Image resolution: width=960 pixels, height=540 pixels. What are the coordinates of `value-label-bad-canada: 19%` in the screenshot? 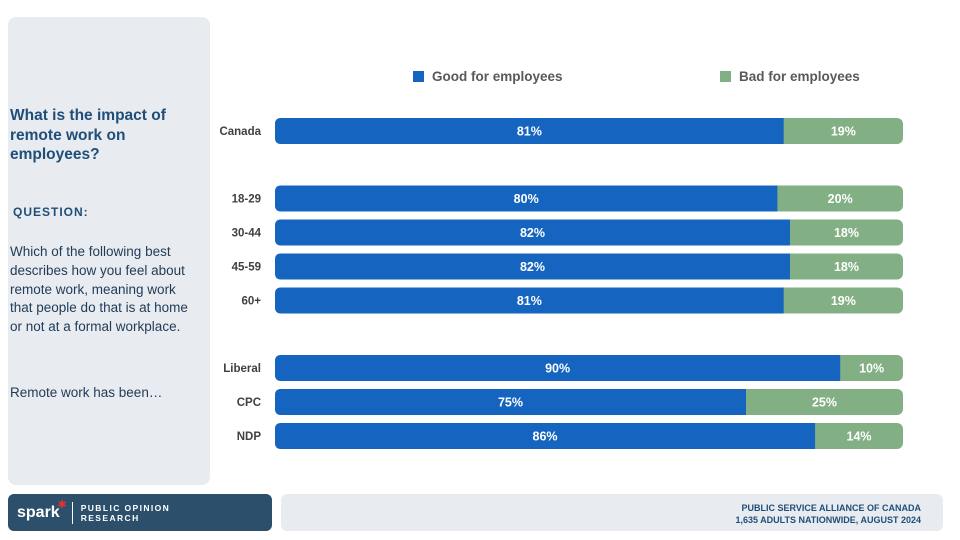 It's located at (843, 132).